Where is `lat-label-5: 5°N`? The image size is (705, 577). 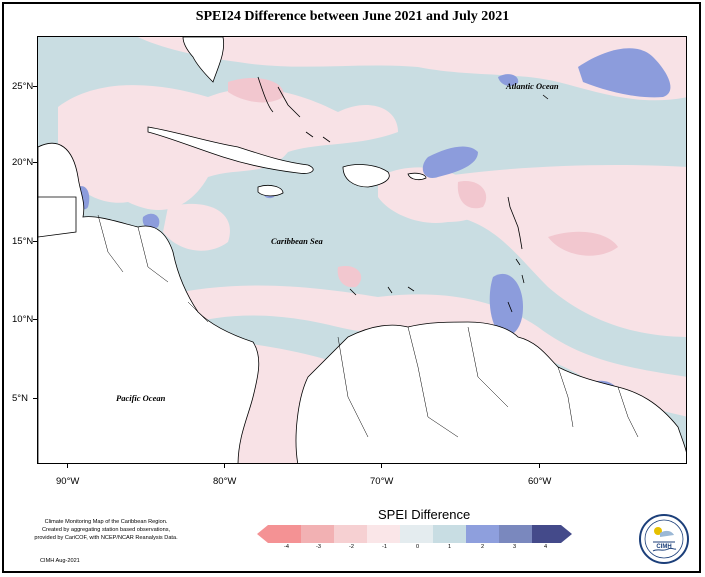
lat-label-5: 5°N is located at coordinates (20, 398).